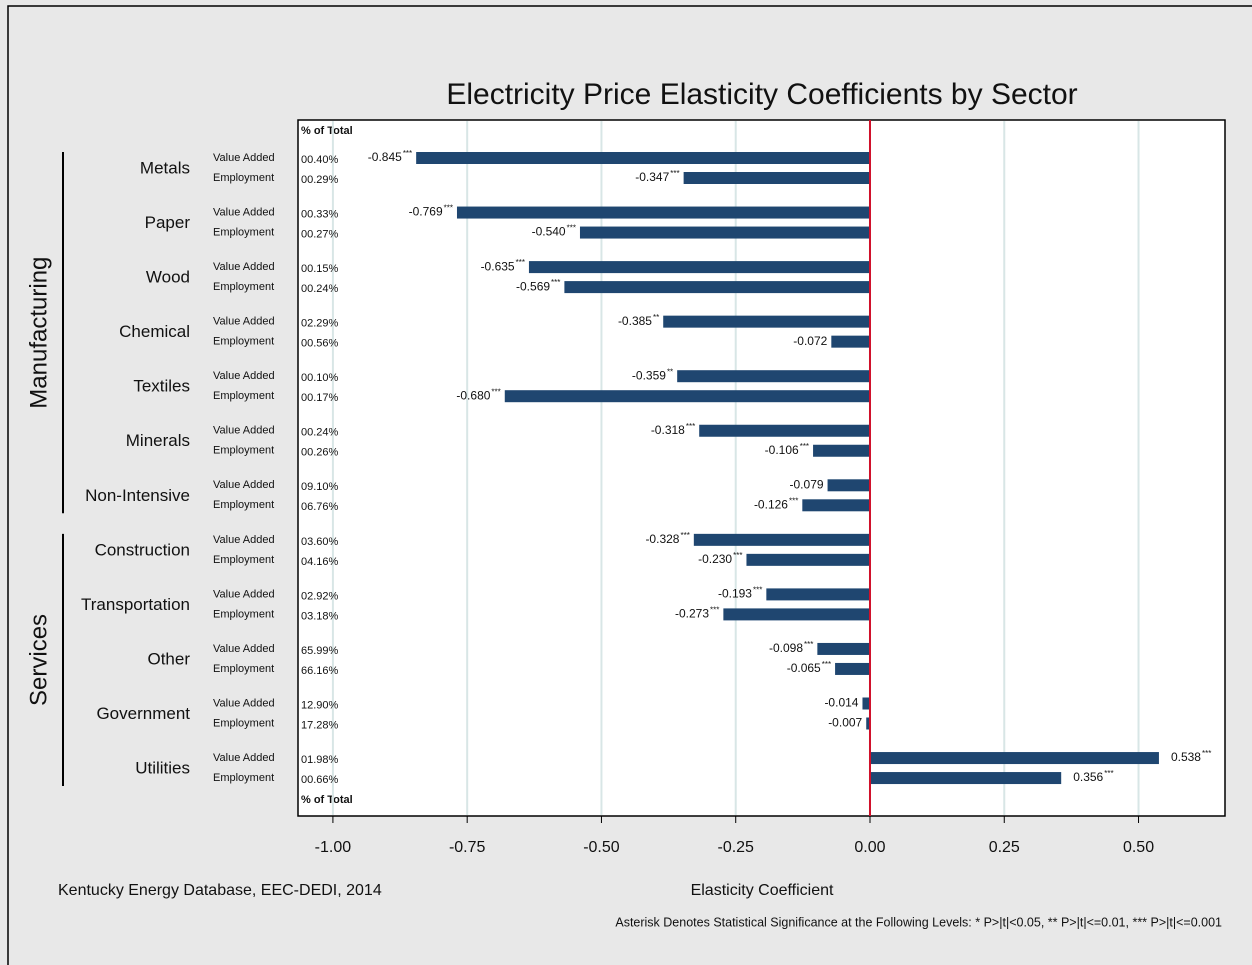 This screenshot has width=1252, height=965. What do you see at coordinates (498, 266) in the screenshot?
I see `value-label: -0.635` at bounding box center [498, 266].